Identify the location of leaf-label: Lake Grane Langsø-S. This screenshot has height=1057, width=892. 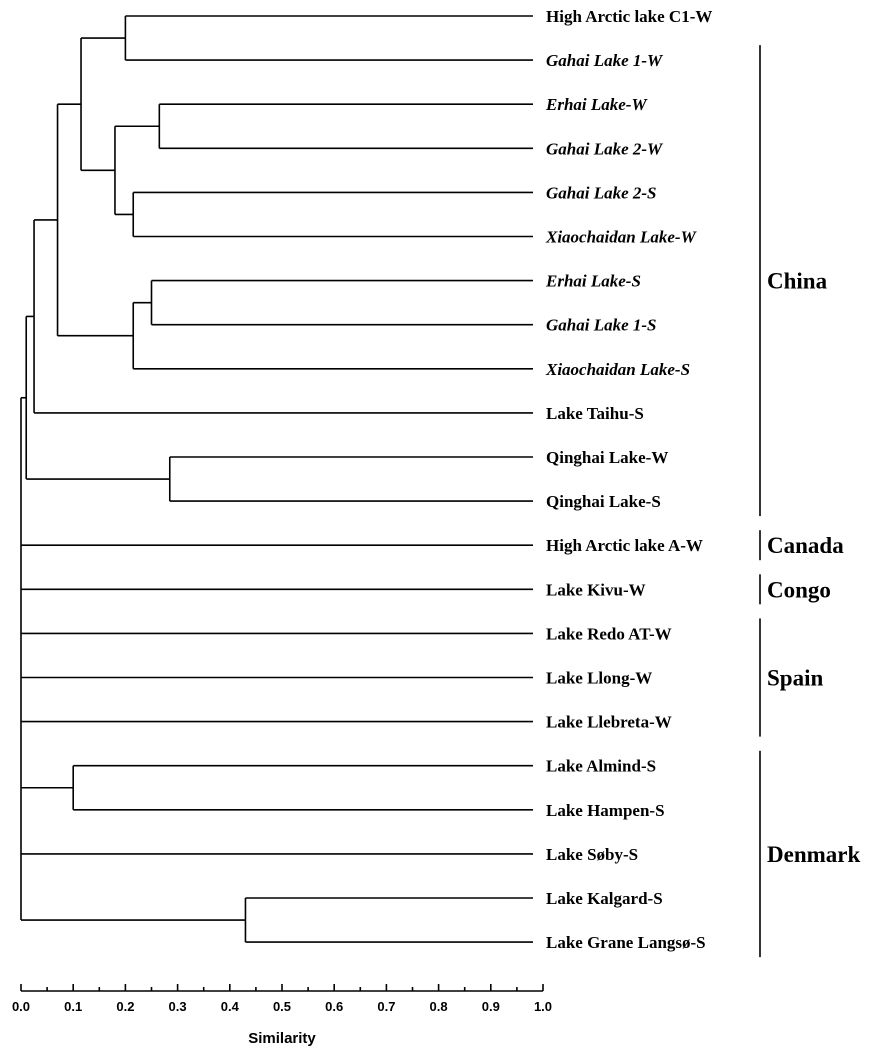
(626, 942).